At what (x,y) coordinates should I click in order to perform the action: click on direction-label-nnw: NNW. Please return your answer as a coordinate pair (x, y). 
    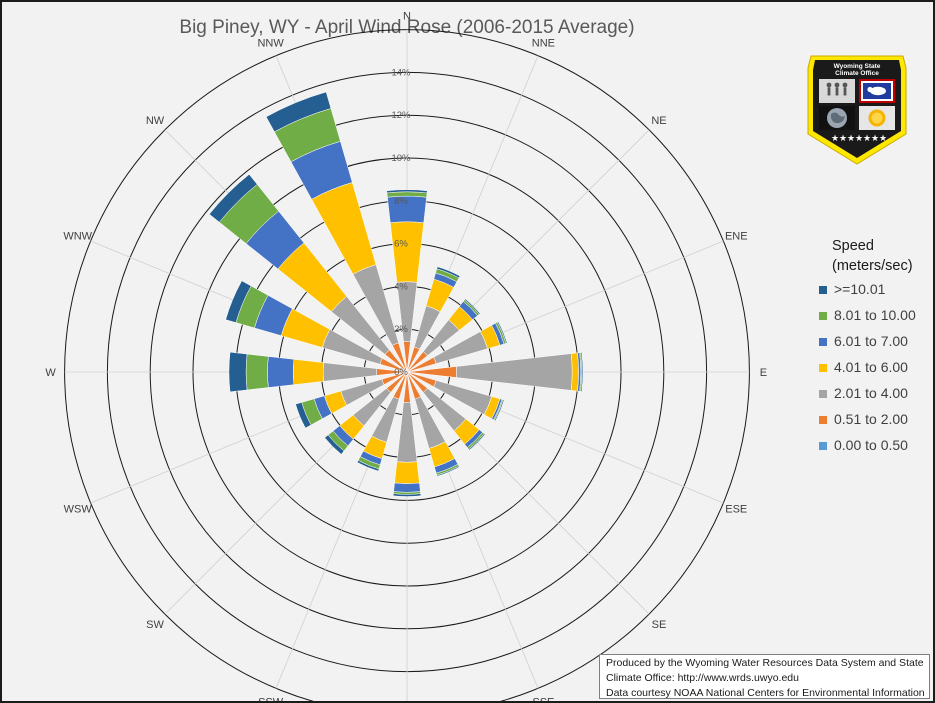
    Looking at the image, I should click on (270, 44).